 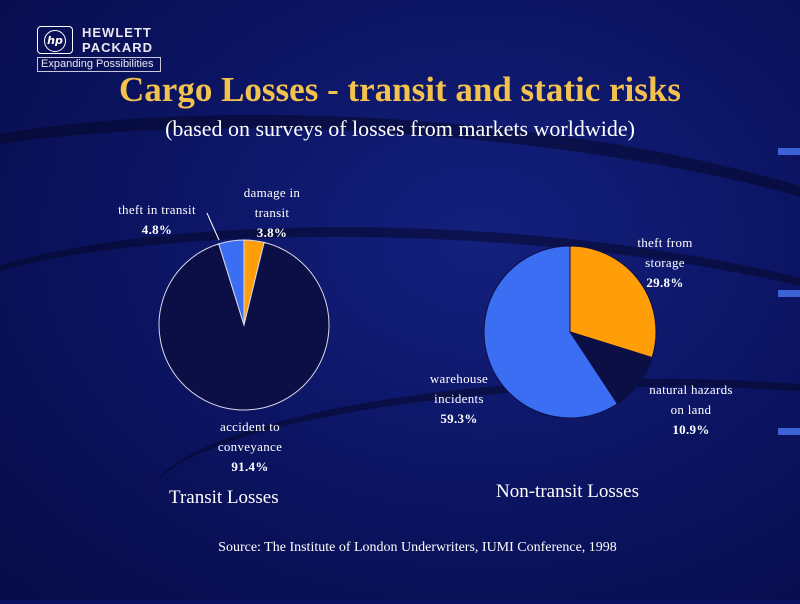 What do you see at coordinates (272, 192) in the screenshot?
I see `pie-0-slice-0-label-line: damage in` at bounding box center [272, 192].